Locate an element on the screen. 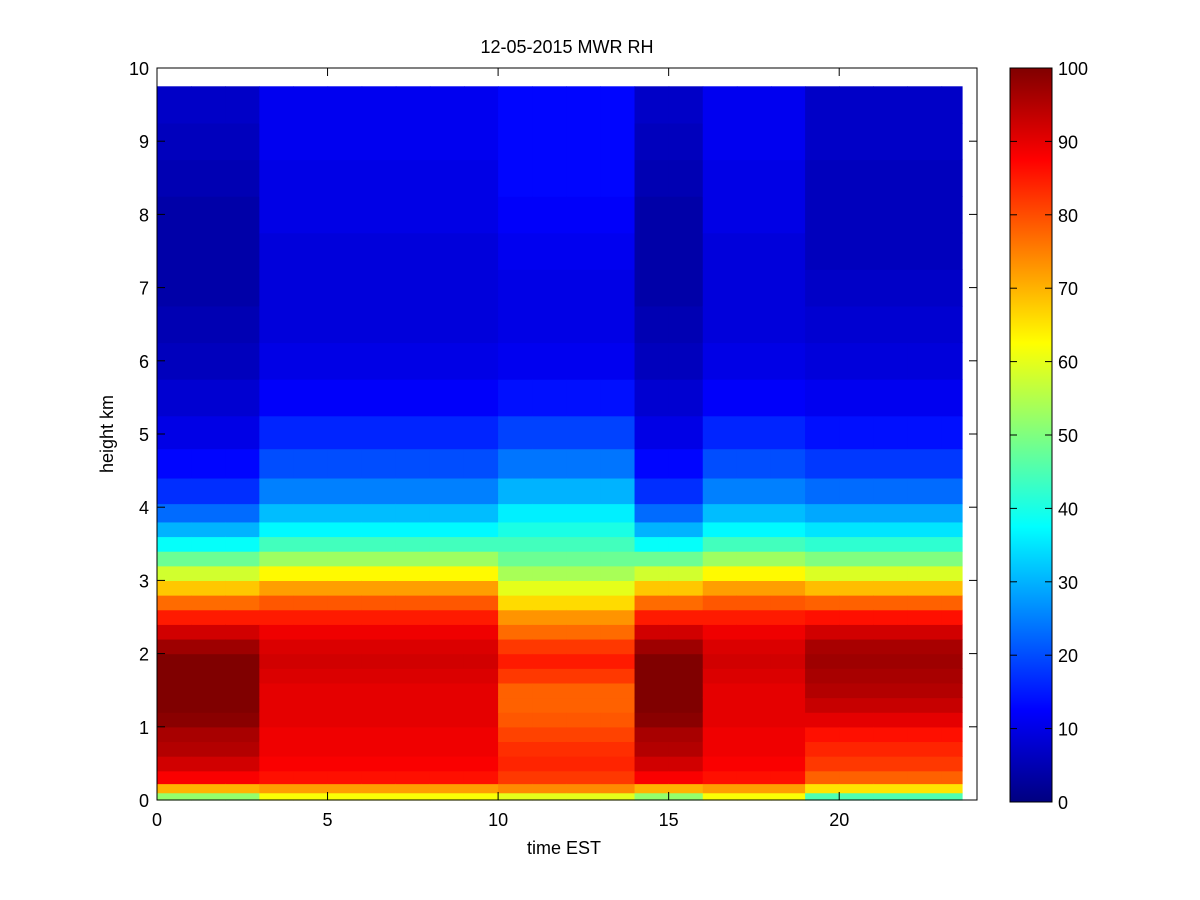  y-tick-label: 6 is located at coordinates (144, 362).